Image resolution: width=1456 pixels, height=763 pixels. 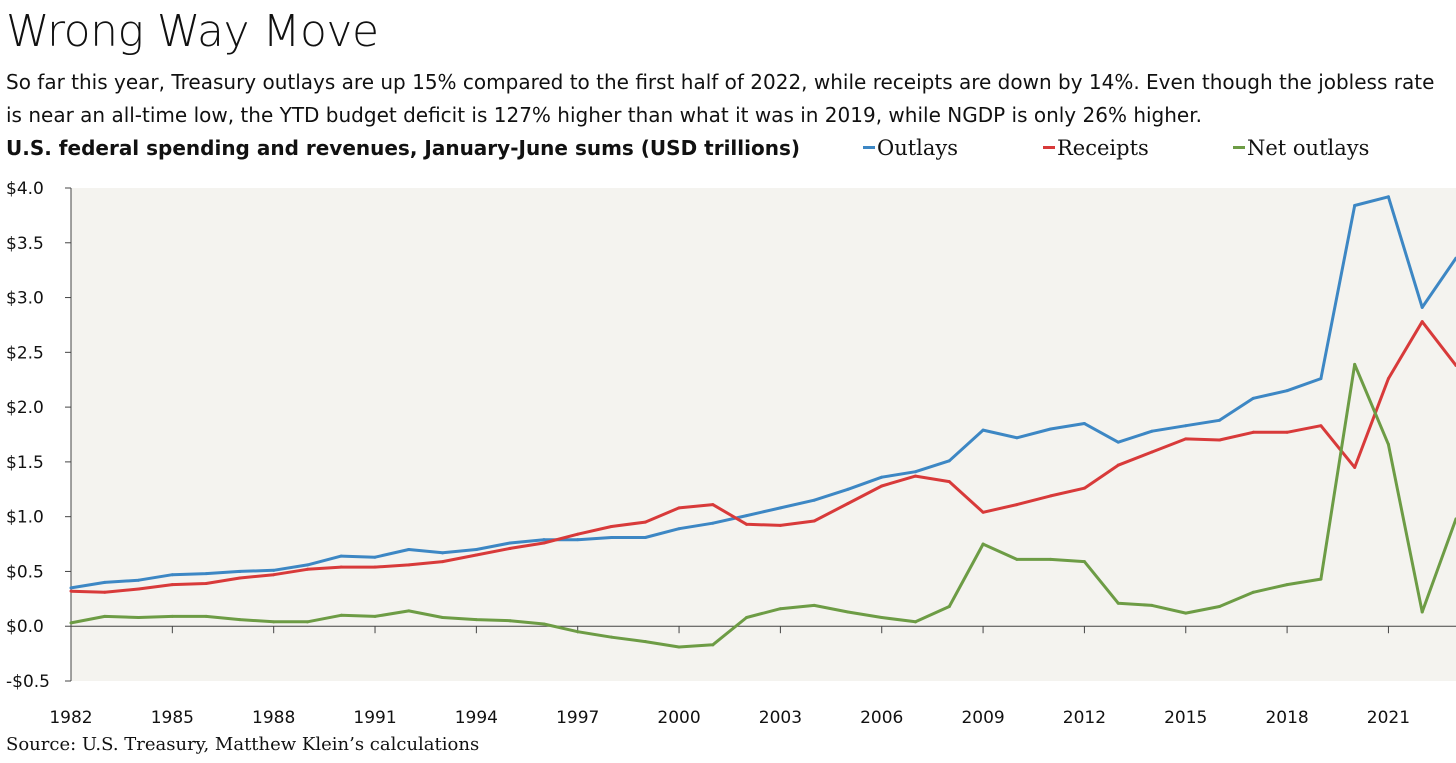 I want to click on x-tick-label: 2009, so click(x=982, y=718).